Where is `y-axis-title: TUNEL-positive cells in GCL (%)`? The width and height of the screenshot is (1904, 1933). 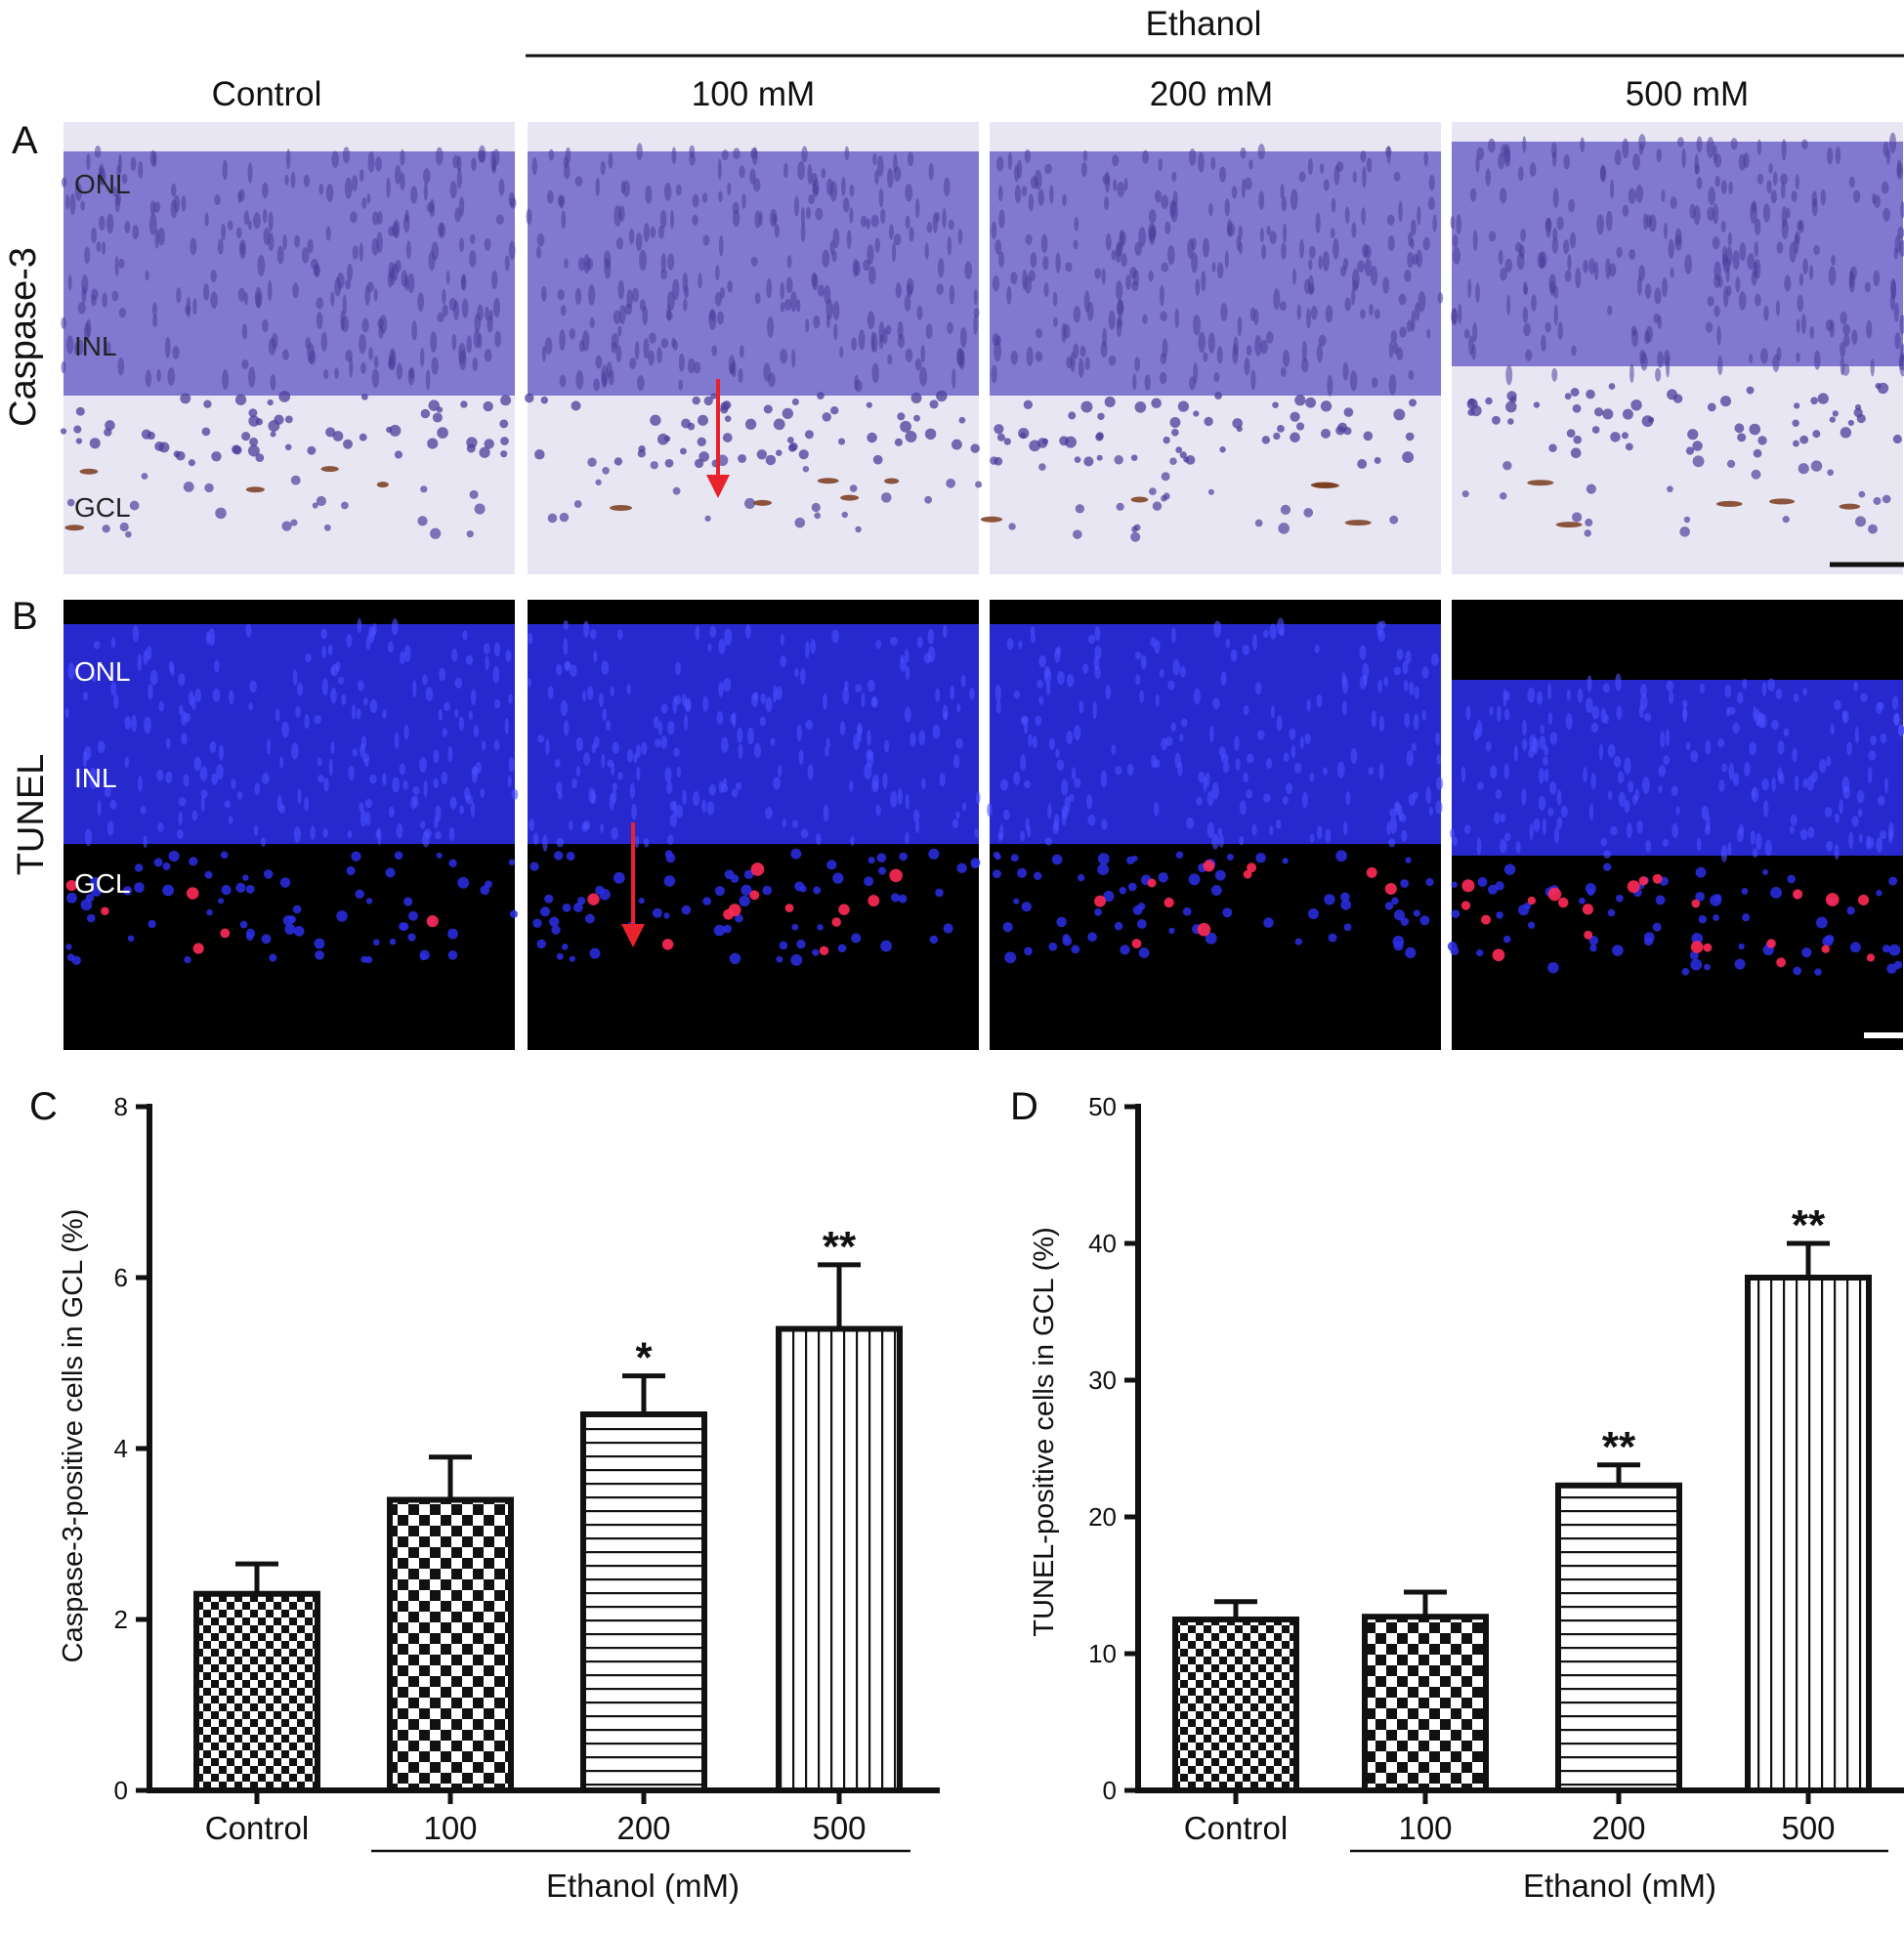
y-axis-title: TUNEL-positive cells in GCL (%) is located at coordinates (1044, 1432).